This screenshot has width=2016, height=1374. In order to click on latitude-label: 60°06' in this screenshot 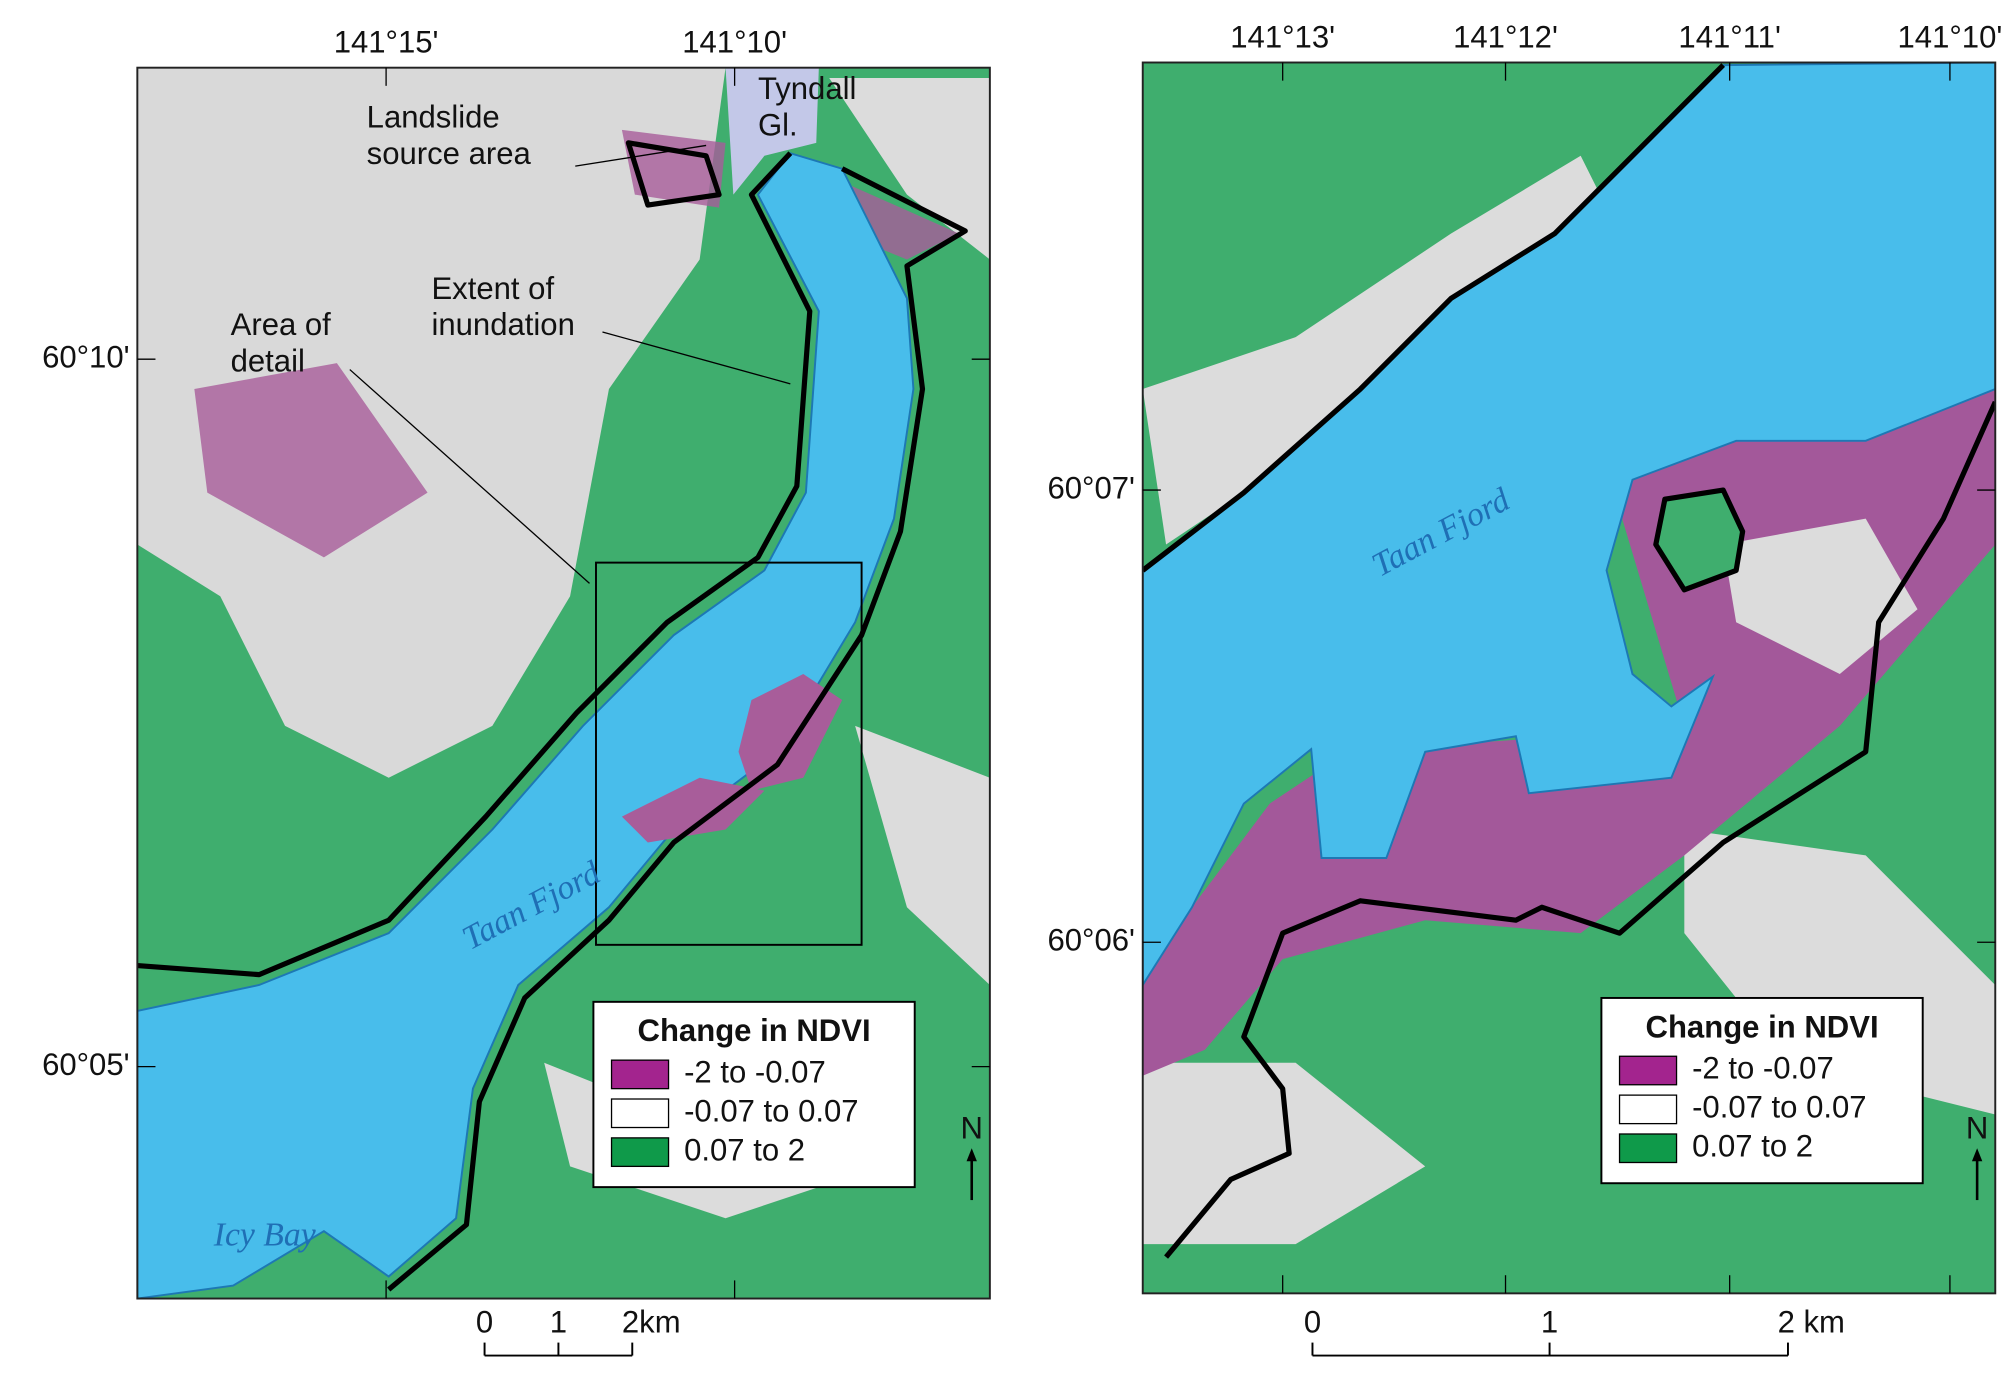, I will do `click(1091, 939)`.